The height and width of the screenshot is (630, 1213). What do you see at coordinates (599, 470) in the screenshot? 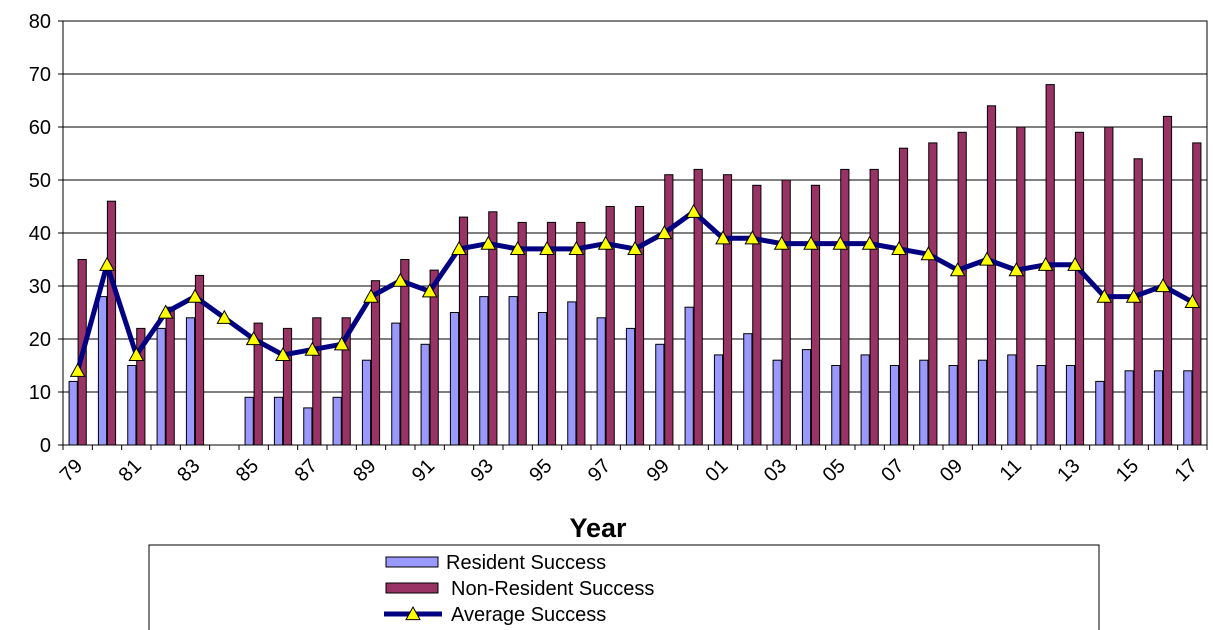
I see `x-tick-label: 97` at bounding box center [599, 470].